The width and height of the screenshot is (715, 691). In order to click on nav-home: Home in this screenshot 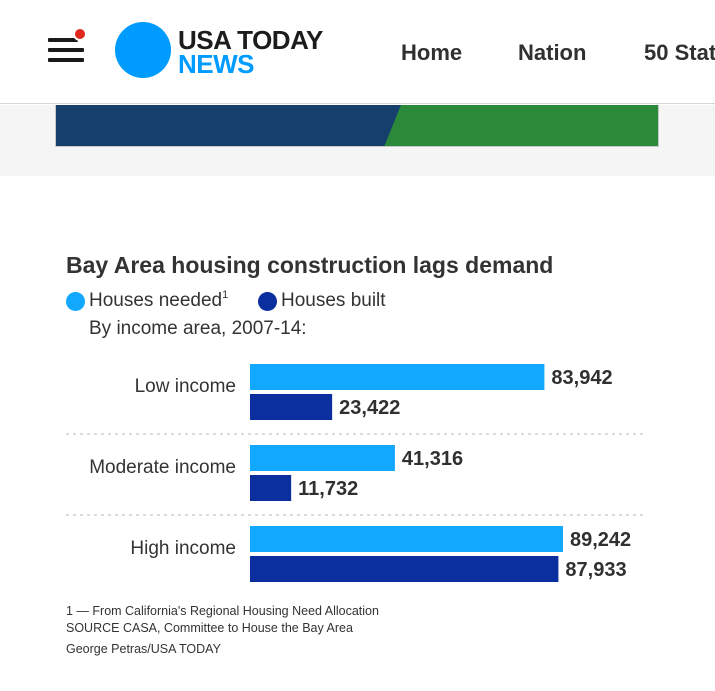, I will do `click(432, 52)`.